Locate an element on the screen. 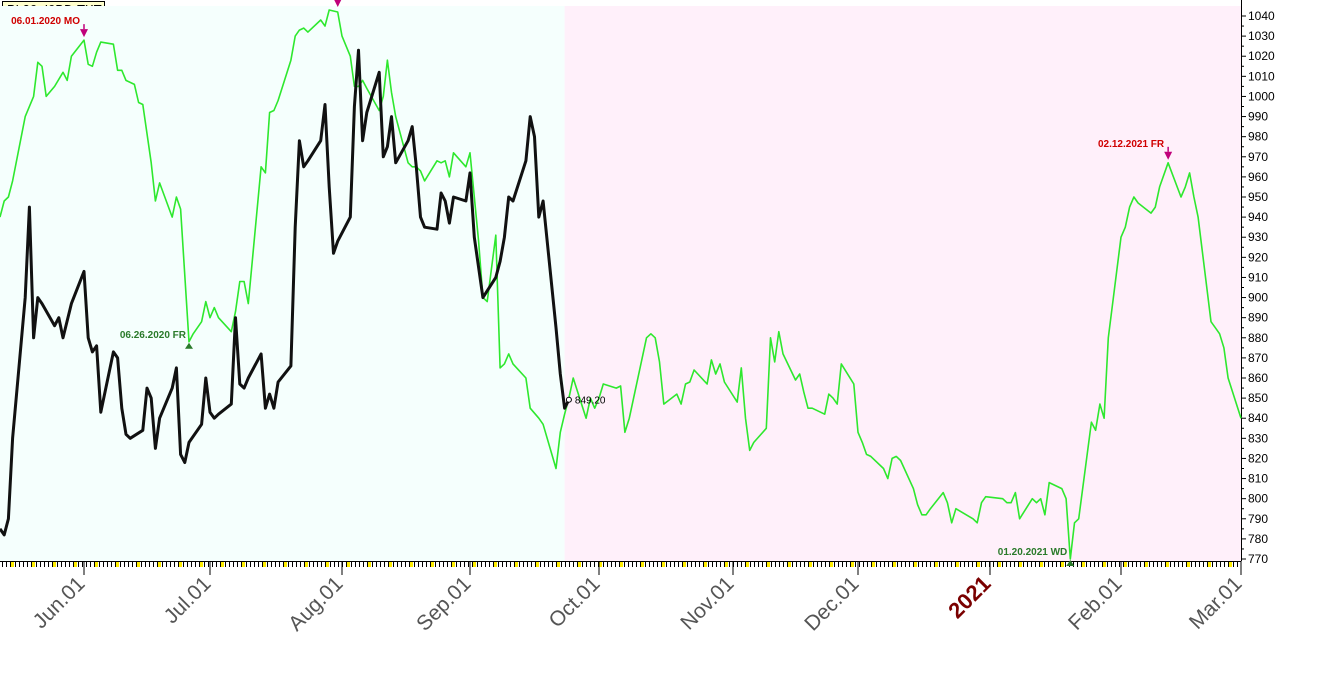 This screenshot has width=1319, height=689. x-tick-label: Mar.01 is located at coordinates (1216, 603).